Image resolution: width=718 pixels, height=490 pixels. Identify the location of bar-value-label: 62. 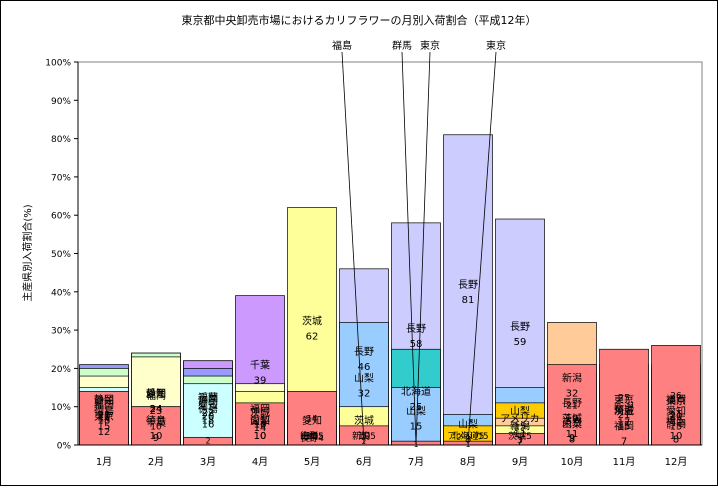
(312, 336).